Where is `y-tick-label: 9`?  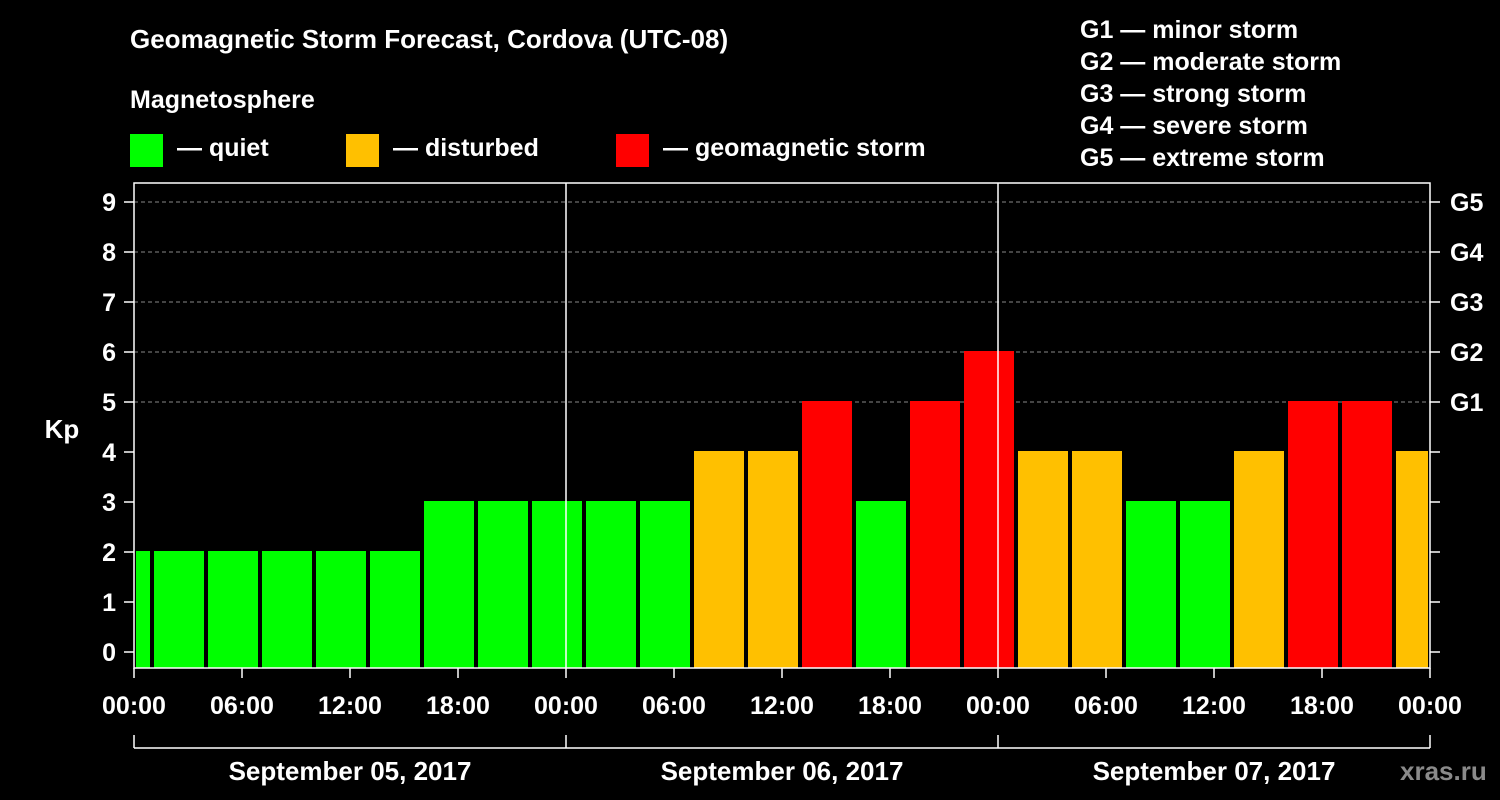
y-tick-label: 9 is located at coordinates (109, 203).